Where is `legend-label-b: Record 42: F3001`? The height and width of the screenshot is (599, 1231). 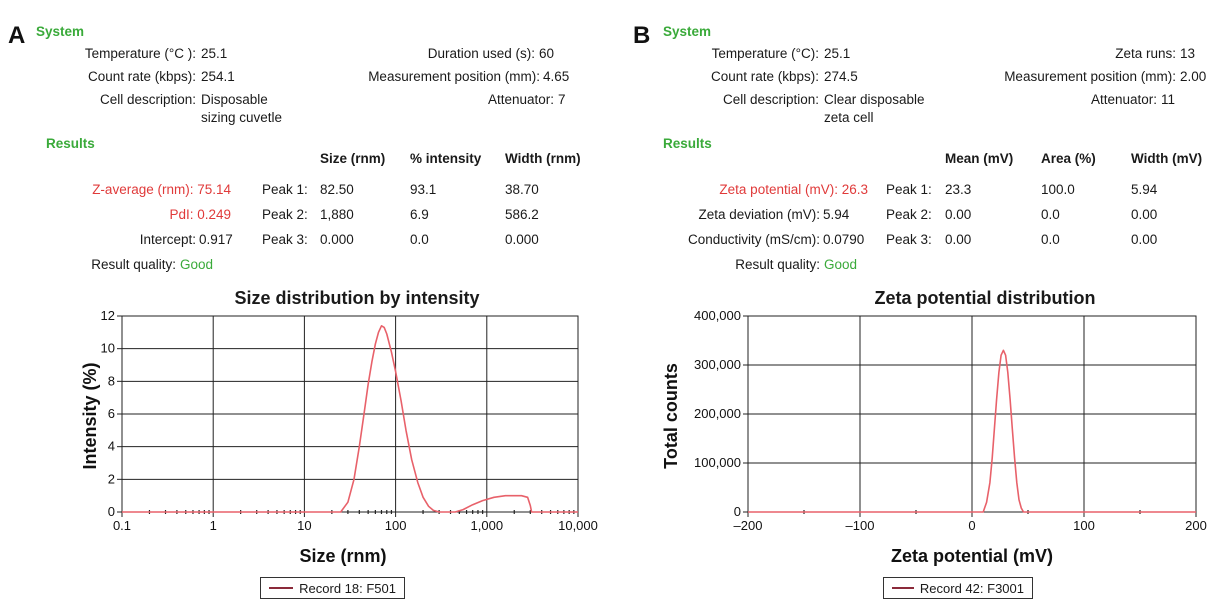 legend-label-b: Record 42: F3001 is located at coordinates (971, 588).